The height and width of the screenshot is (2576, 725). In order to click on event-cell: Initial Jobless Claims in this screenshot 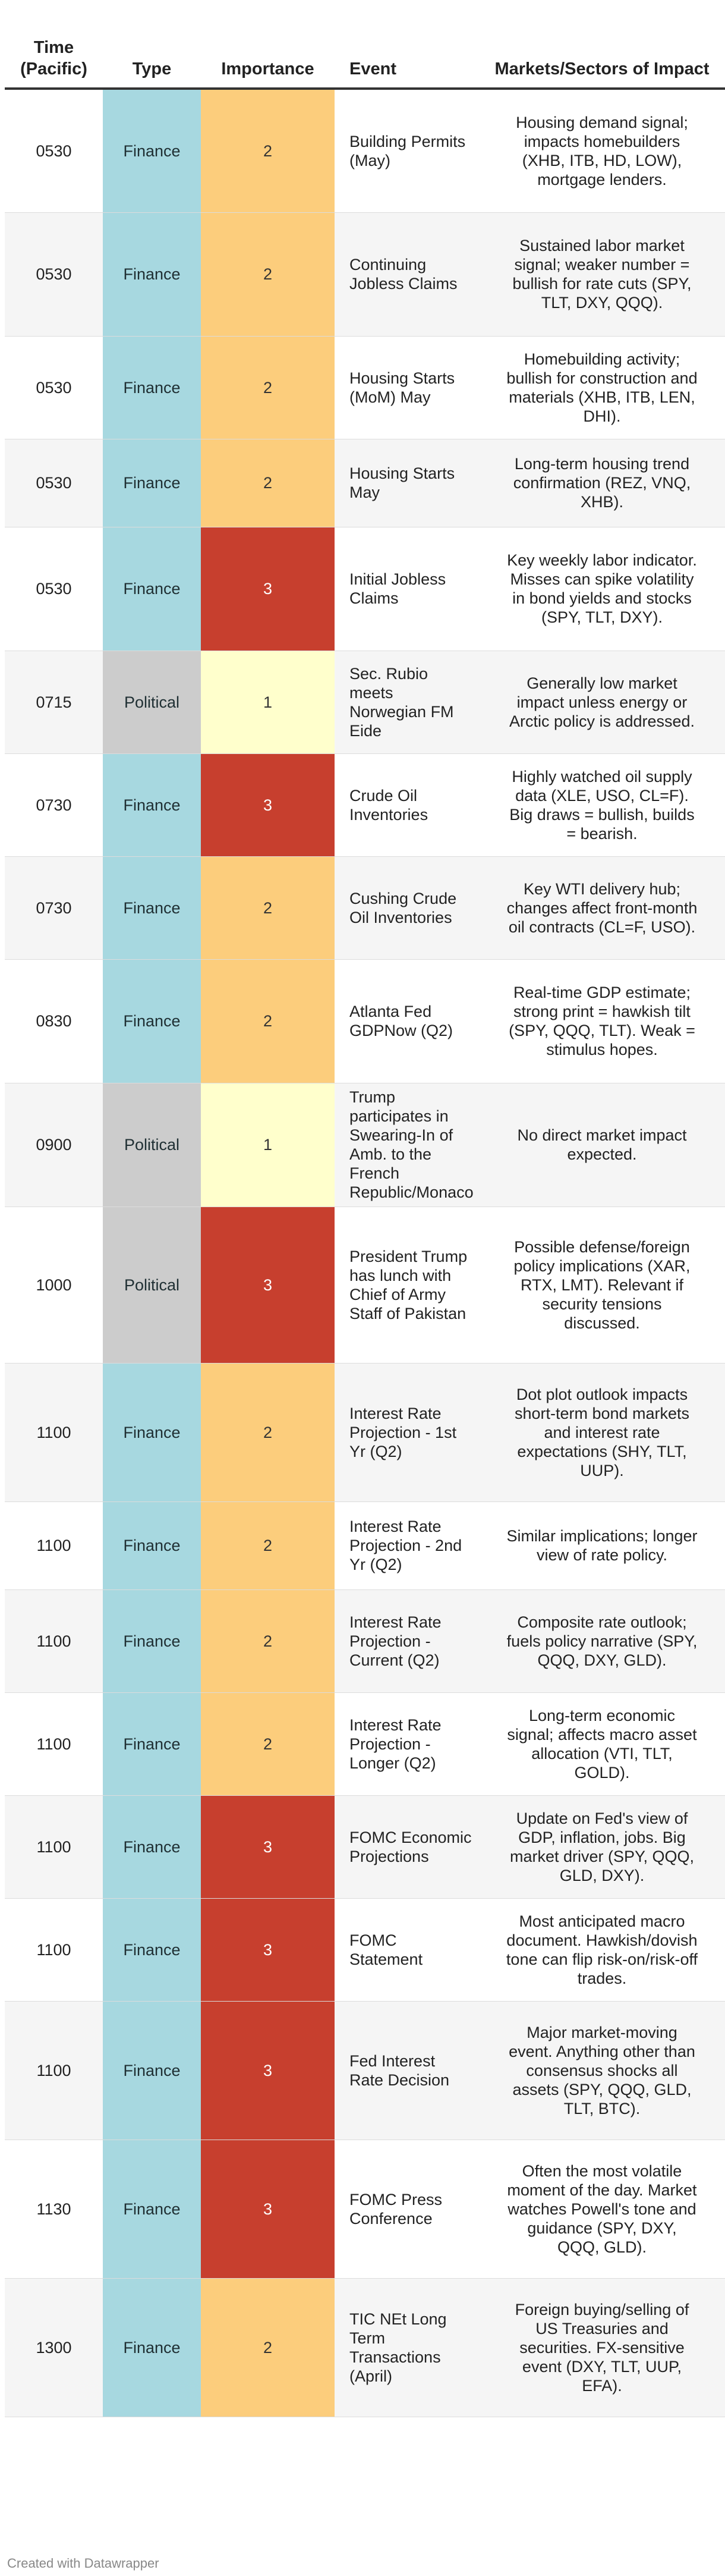, I will do `click(409, 589)`.